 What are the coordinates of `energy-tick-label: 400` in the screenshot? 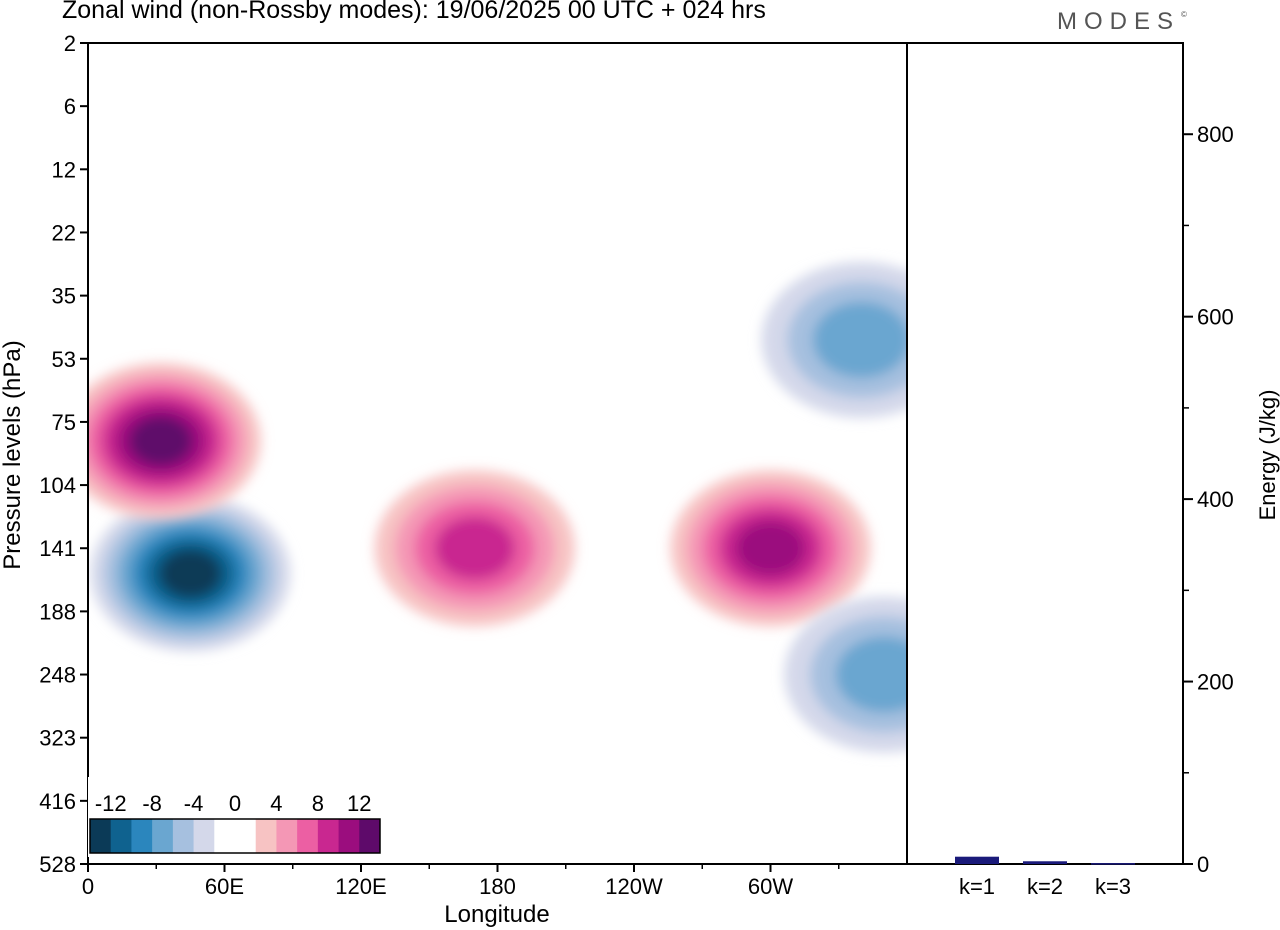 It's located at (1215, 499).